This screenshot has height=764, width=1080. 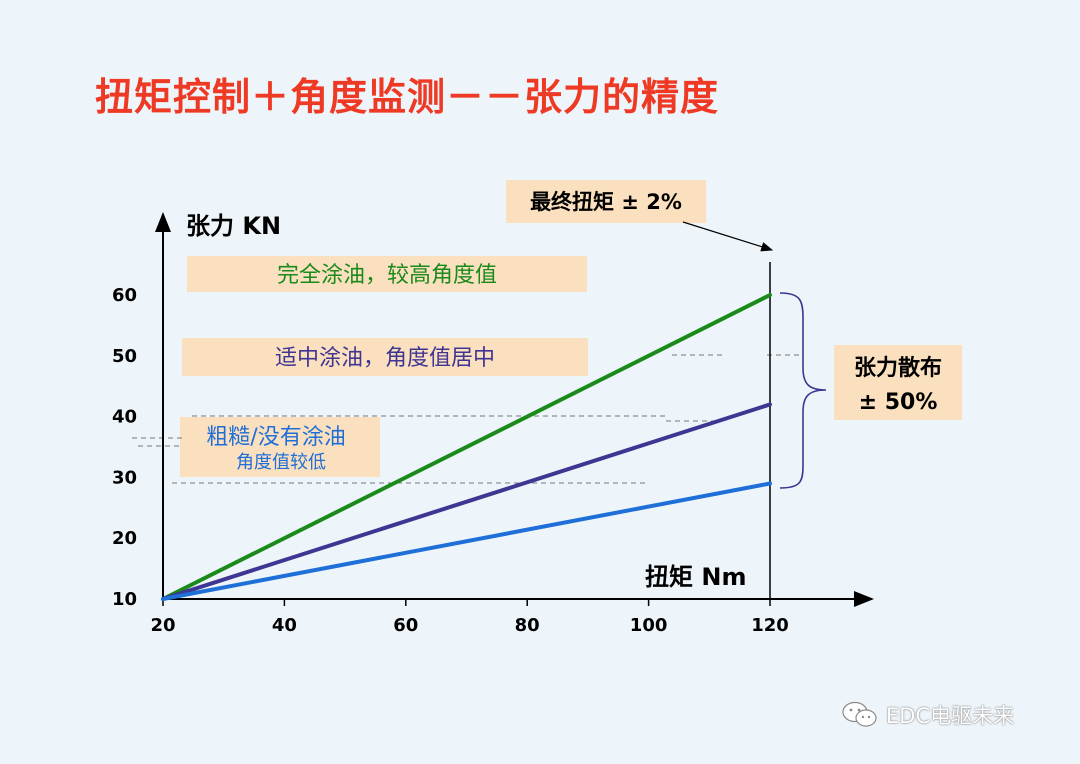 I want to click on mid-label-box, so click(x=385, y=357).